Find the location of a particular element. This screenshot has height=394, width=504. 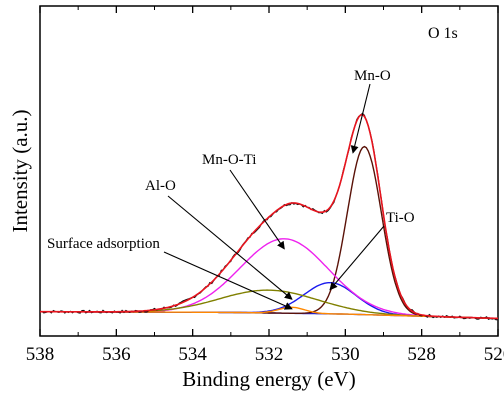

x-tick-label-3: 532 is located at coordinates (269, 354).